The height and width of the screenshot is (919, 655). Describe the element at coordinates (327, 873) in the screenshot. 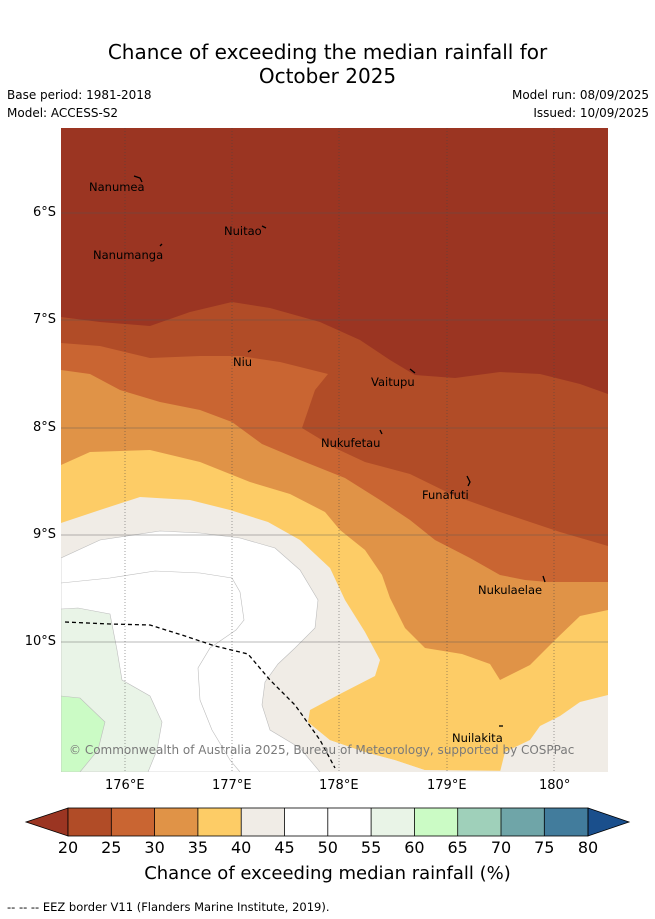

I see `colorbar-title: Chance of exceeding median rainfall (%)` at that location.